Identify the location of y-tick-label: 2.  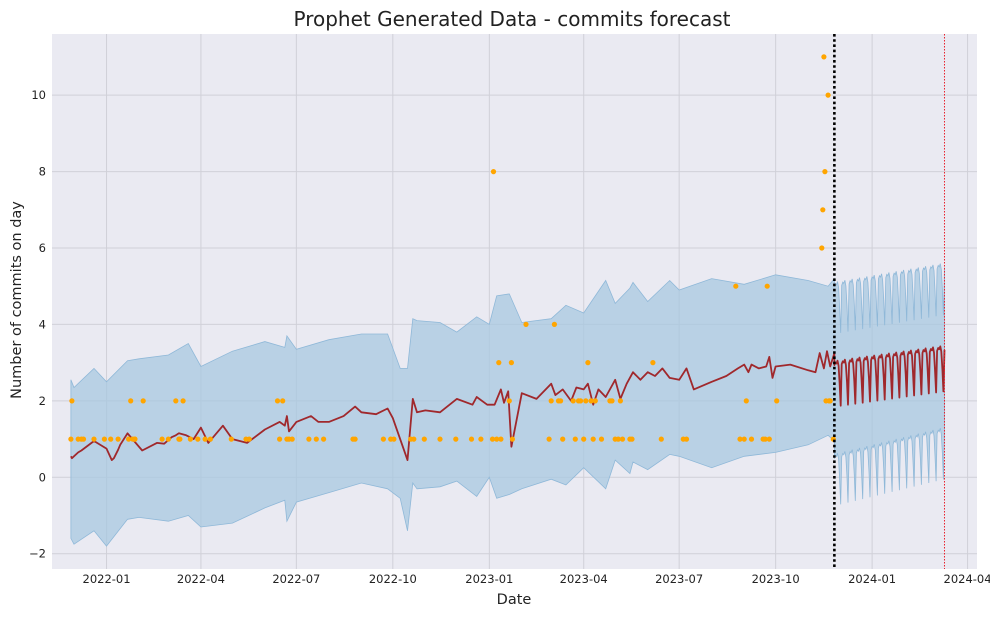
(42, 401).